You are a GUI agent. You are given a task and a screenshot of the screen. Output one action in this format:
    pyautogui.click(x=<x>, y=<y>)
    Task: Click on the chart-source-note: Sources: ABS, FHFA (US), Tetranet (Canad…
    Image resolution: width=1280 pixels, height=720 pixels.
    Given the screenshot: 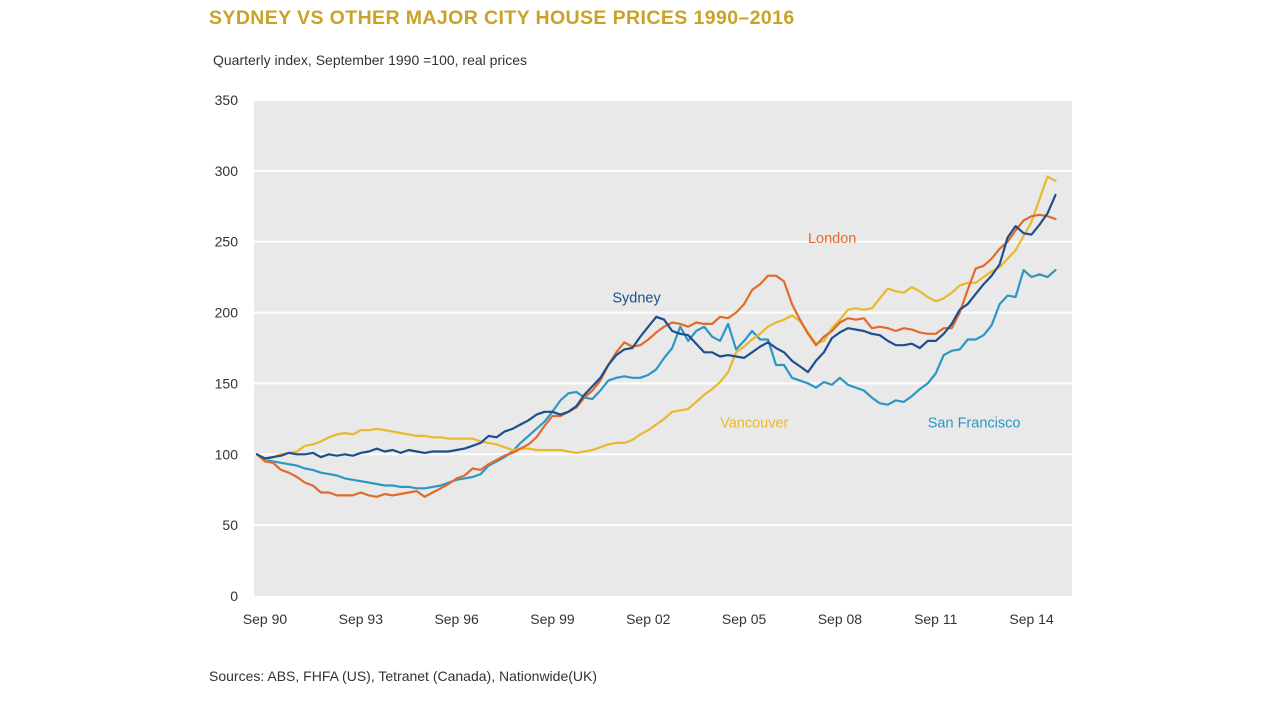 What is the action you would take?
    pyautogui.click(x=403, y=676)
    